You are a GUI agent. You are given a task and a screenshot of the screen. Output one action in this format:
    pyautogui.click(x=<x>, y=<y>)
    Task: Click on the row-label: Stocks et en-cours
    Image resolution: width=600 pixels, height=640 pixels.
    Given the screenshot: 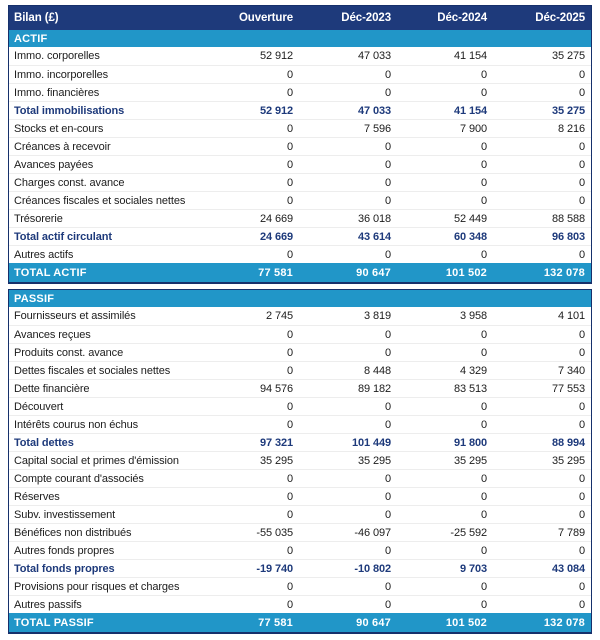 What is the action you would take?
    pyautogui.click(x=59, y=128)
    